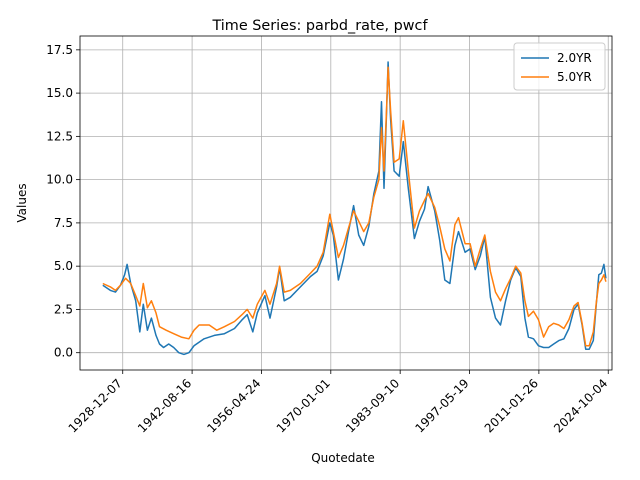  I want to click on y-tick-label: 17.5, so click(59, 50).